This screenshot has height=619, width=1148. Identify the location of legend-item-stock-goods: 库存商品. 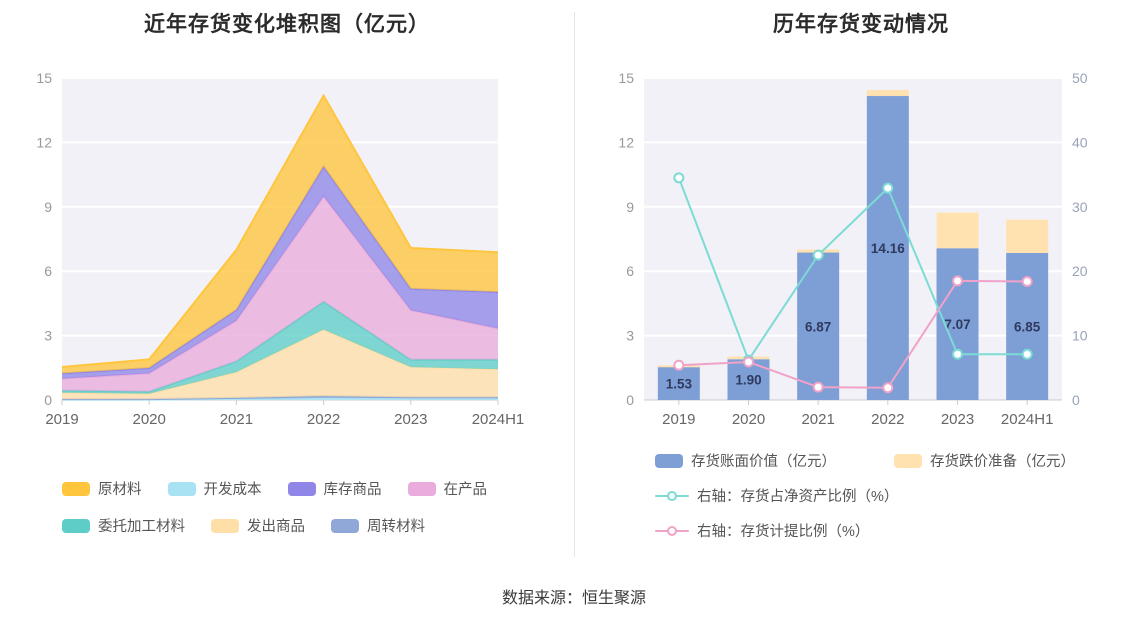
(334, 488).